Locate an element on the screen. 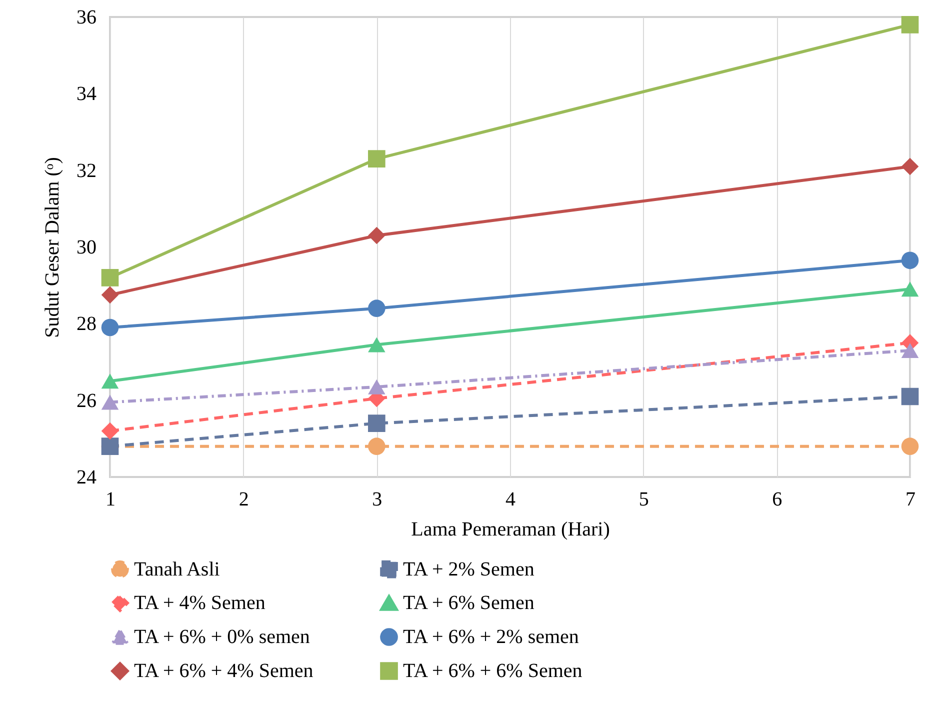 The height and width of the screenshot is (725, 946). y-tick-label: 24 is located at coordinates (86, 477).